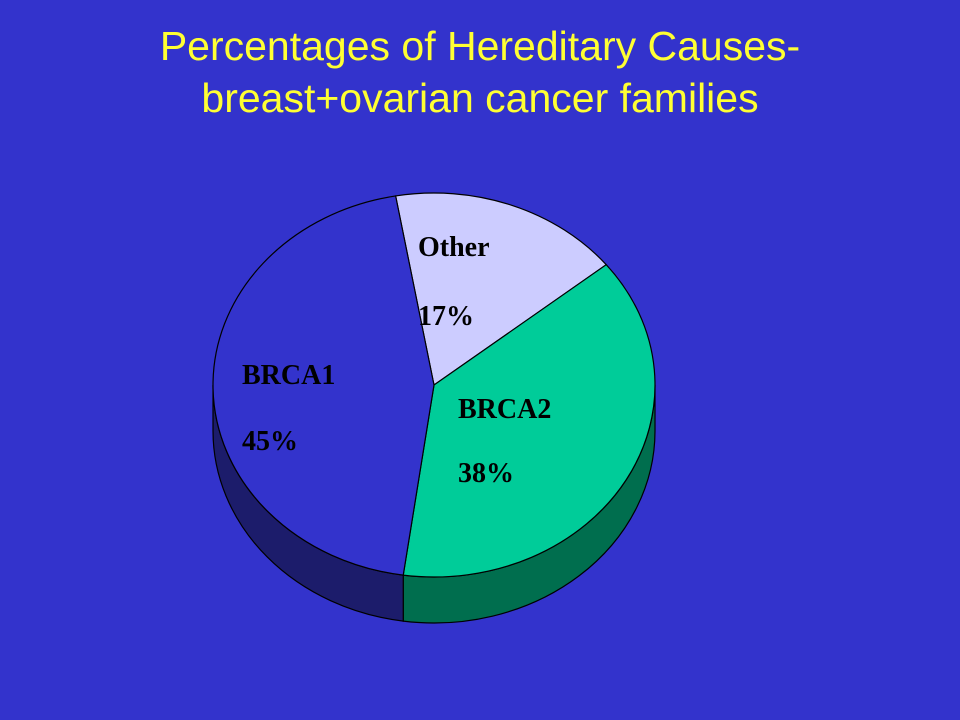  What do you see at coordinates (288, 375) in the screenshot?
I see `slice-name-brca1: BRCA1` at bounding box center [288, 375].